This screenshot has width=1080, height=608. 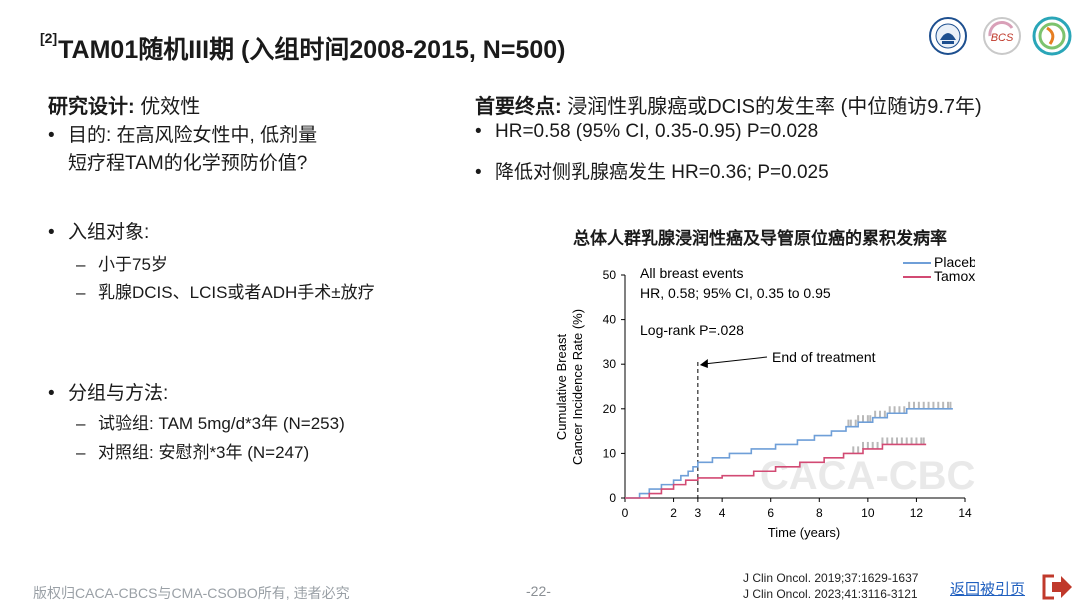 I want to click on purpose-bullet: • 目的: 在高风险女性中, 低剂量 短疗程TAM的化学预防价值?, so click(x=182, y=150).